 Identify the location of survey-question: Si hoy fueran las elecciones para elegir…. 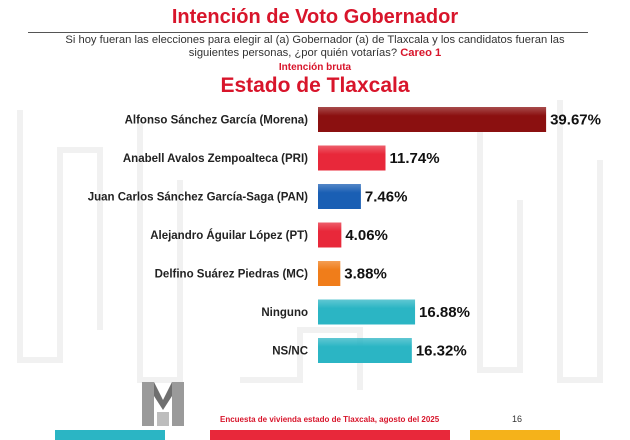
(315, 47).